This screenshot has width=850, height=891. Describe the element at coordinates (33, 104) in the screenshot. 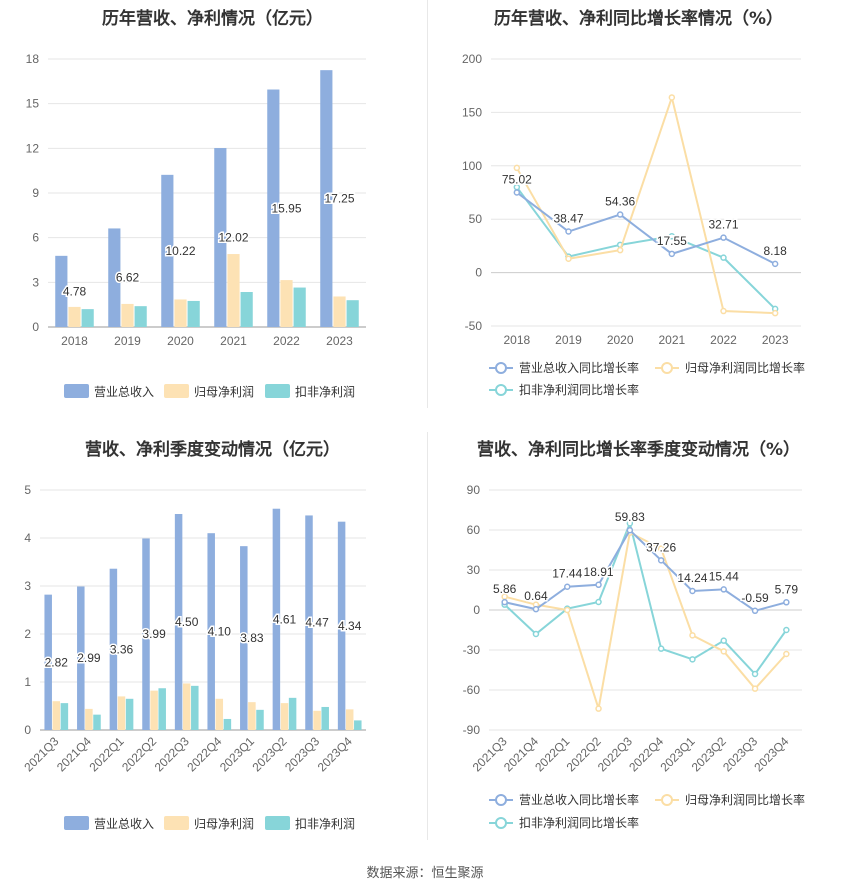

I see `y-tick-label: 15` at that location.